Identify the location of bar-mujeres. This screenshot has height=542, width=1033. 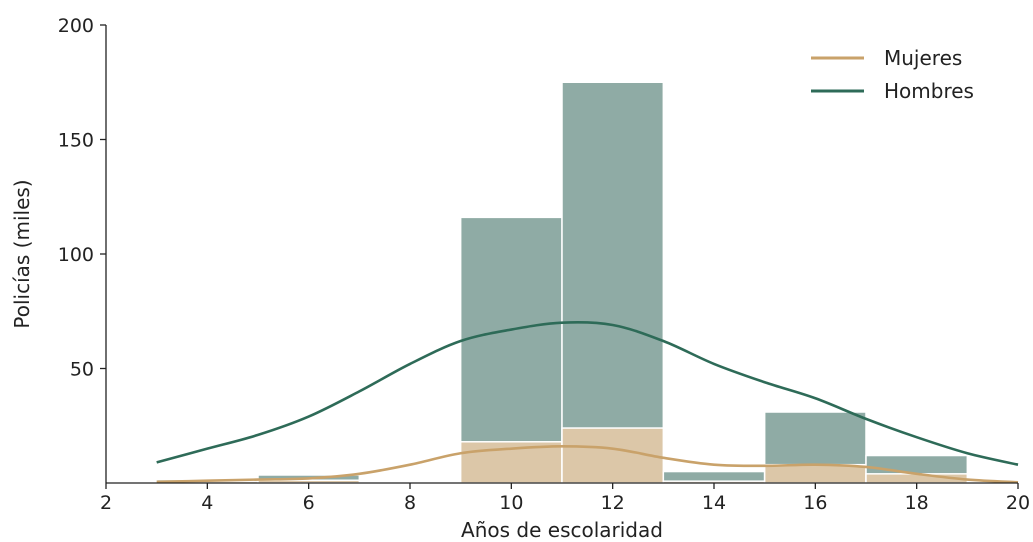
(815, 473).